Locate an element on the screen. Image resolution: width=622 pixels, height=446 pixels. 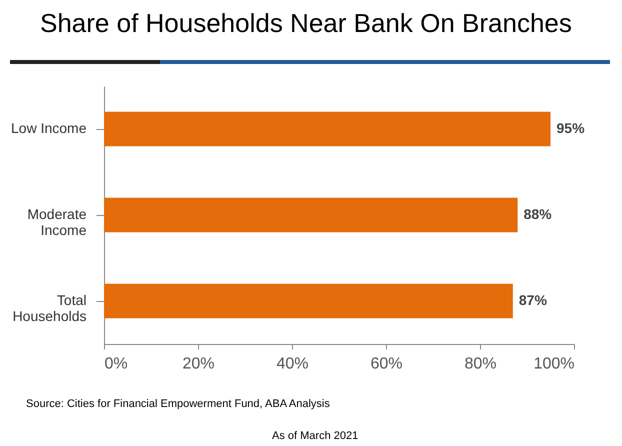
x-tick-label: 20% is located at coordinates (198, 364).